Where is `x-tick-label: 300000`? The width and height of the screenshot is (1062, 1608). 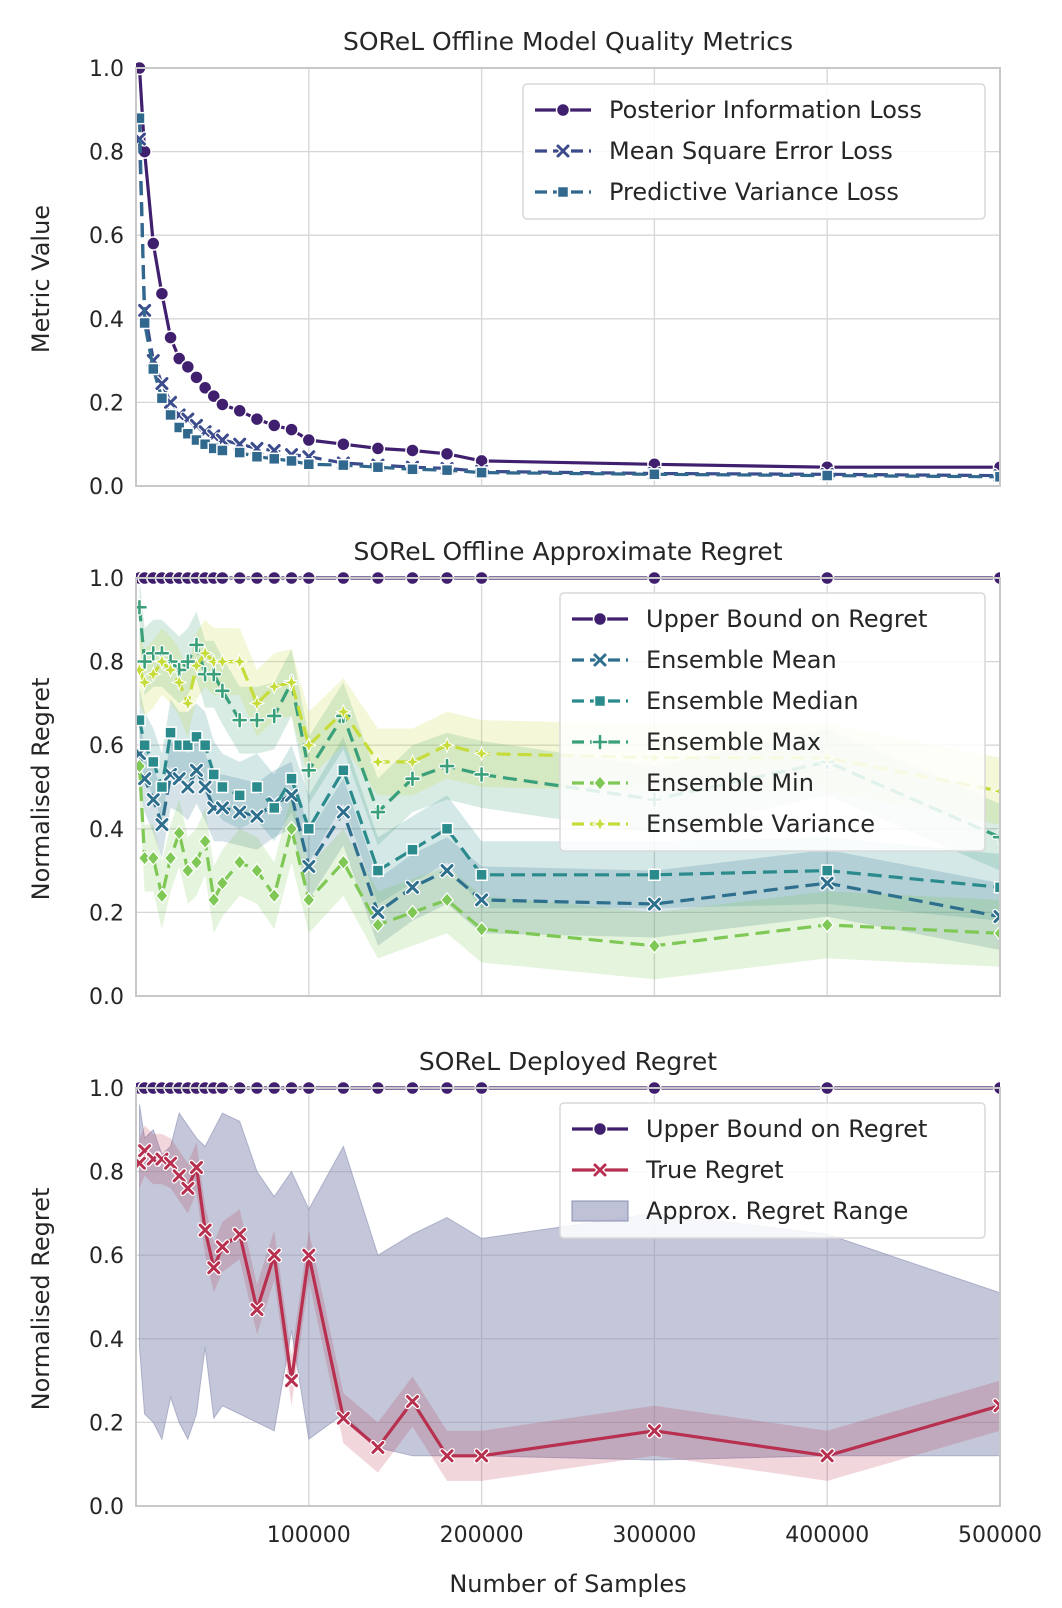 x-tick-label: 300000 is located at coordinates (654, 1535).